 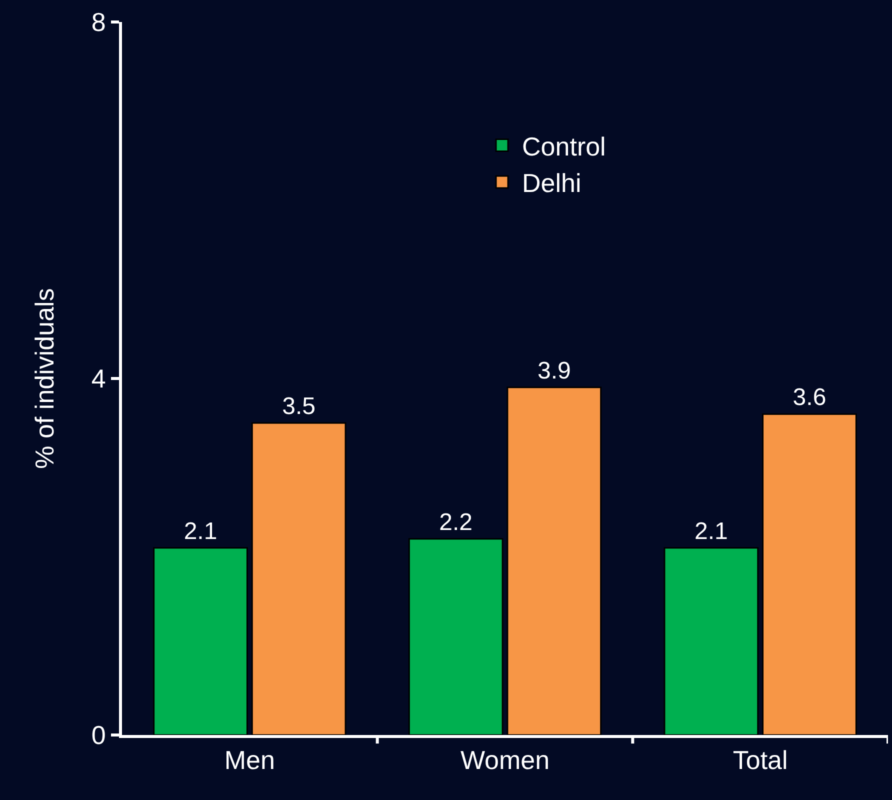 What do you see at coordinates (45, 378) in the screenshot?
I see `y-axis-title: % of individuals` at bounding box center [45, 378].